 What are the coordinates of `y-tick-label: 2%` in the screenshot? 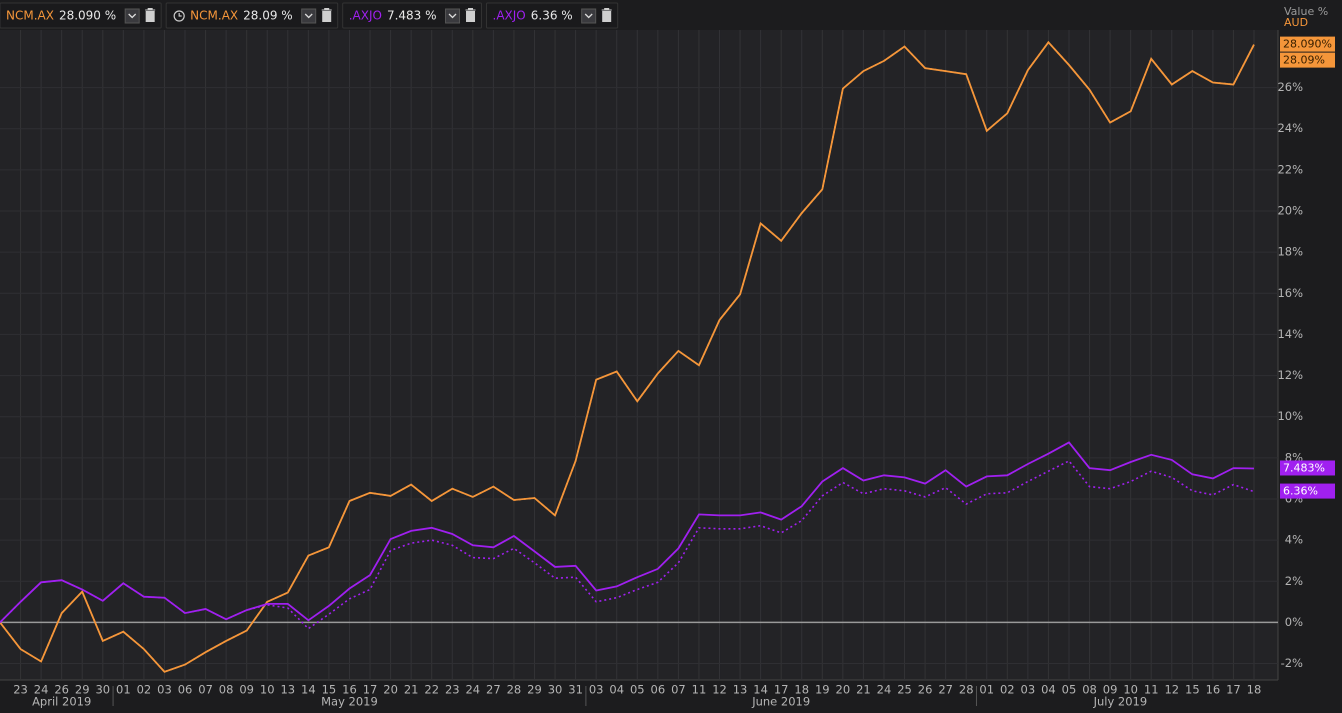 It's located at (1294, 581).